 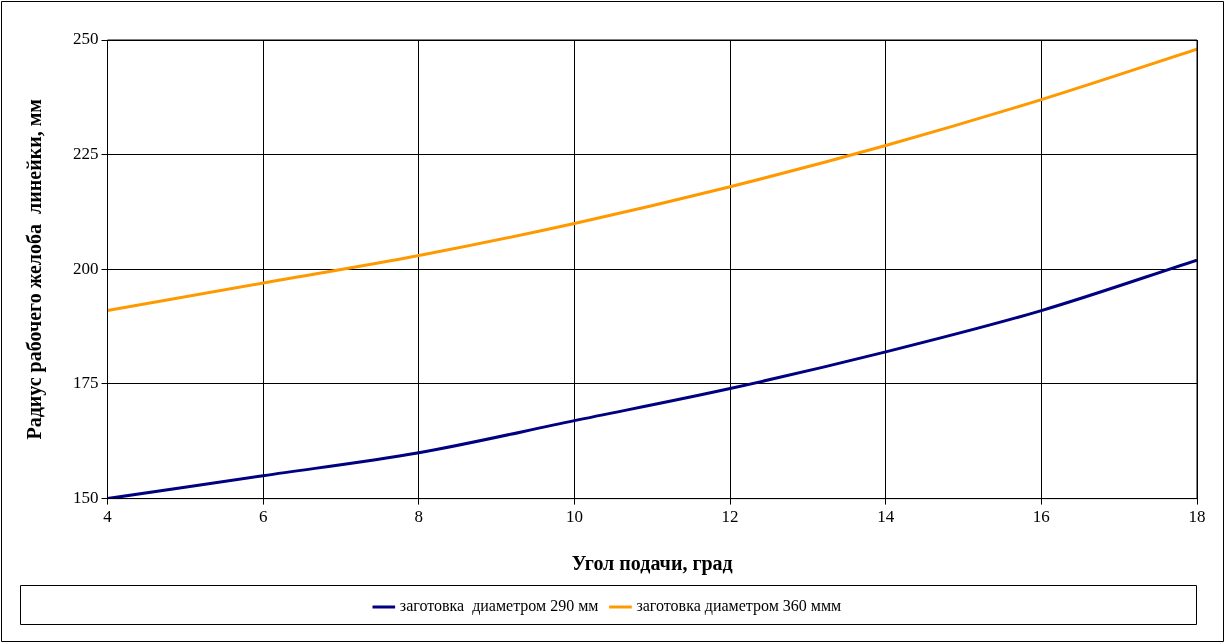 What do you see at coordinates (1197, 517) in the screenshot?
I see `x-tick-label: 18` at bounding box center [1197, 517].